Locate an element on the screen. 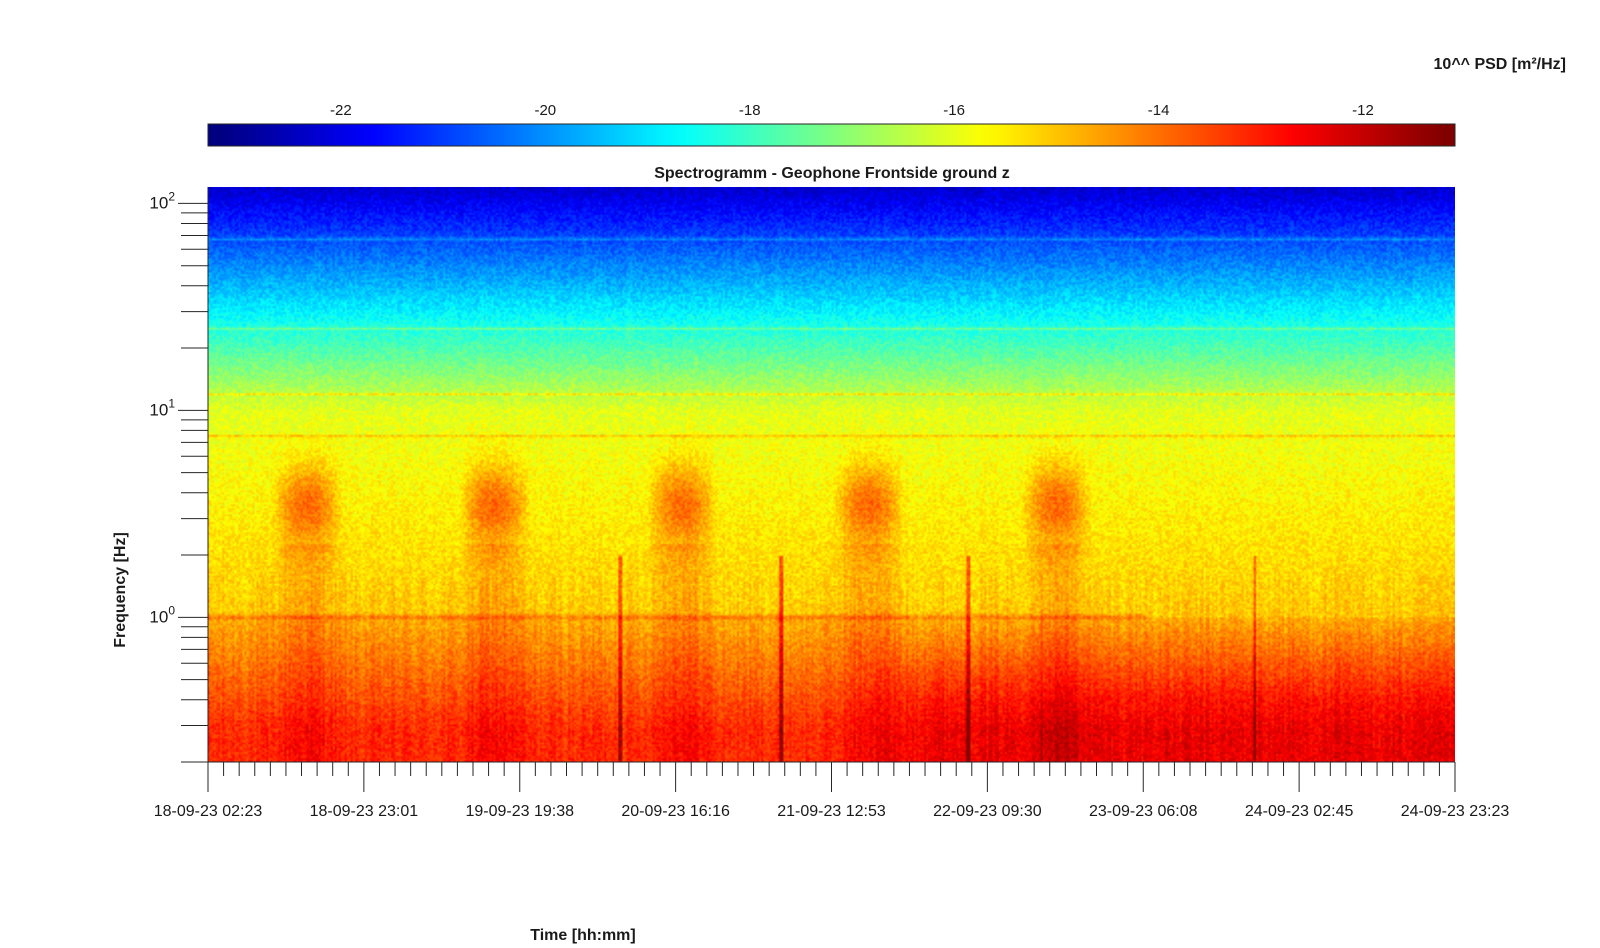 The height and width of the screenshot is (948, 1600). x-tick-label: 22-09-23 09:30 is located at coordinates (987, 811).